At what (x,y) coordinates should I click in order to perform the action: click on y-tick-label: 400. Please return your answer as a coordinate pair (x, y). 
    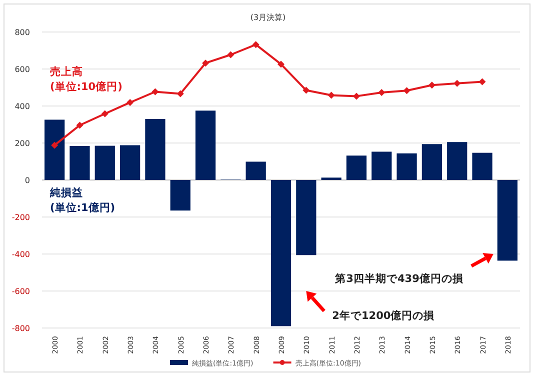
    Looking at the image, I should click on (22, 106).